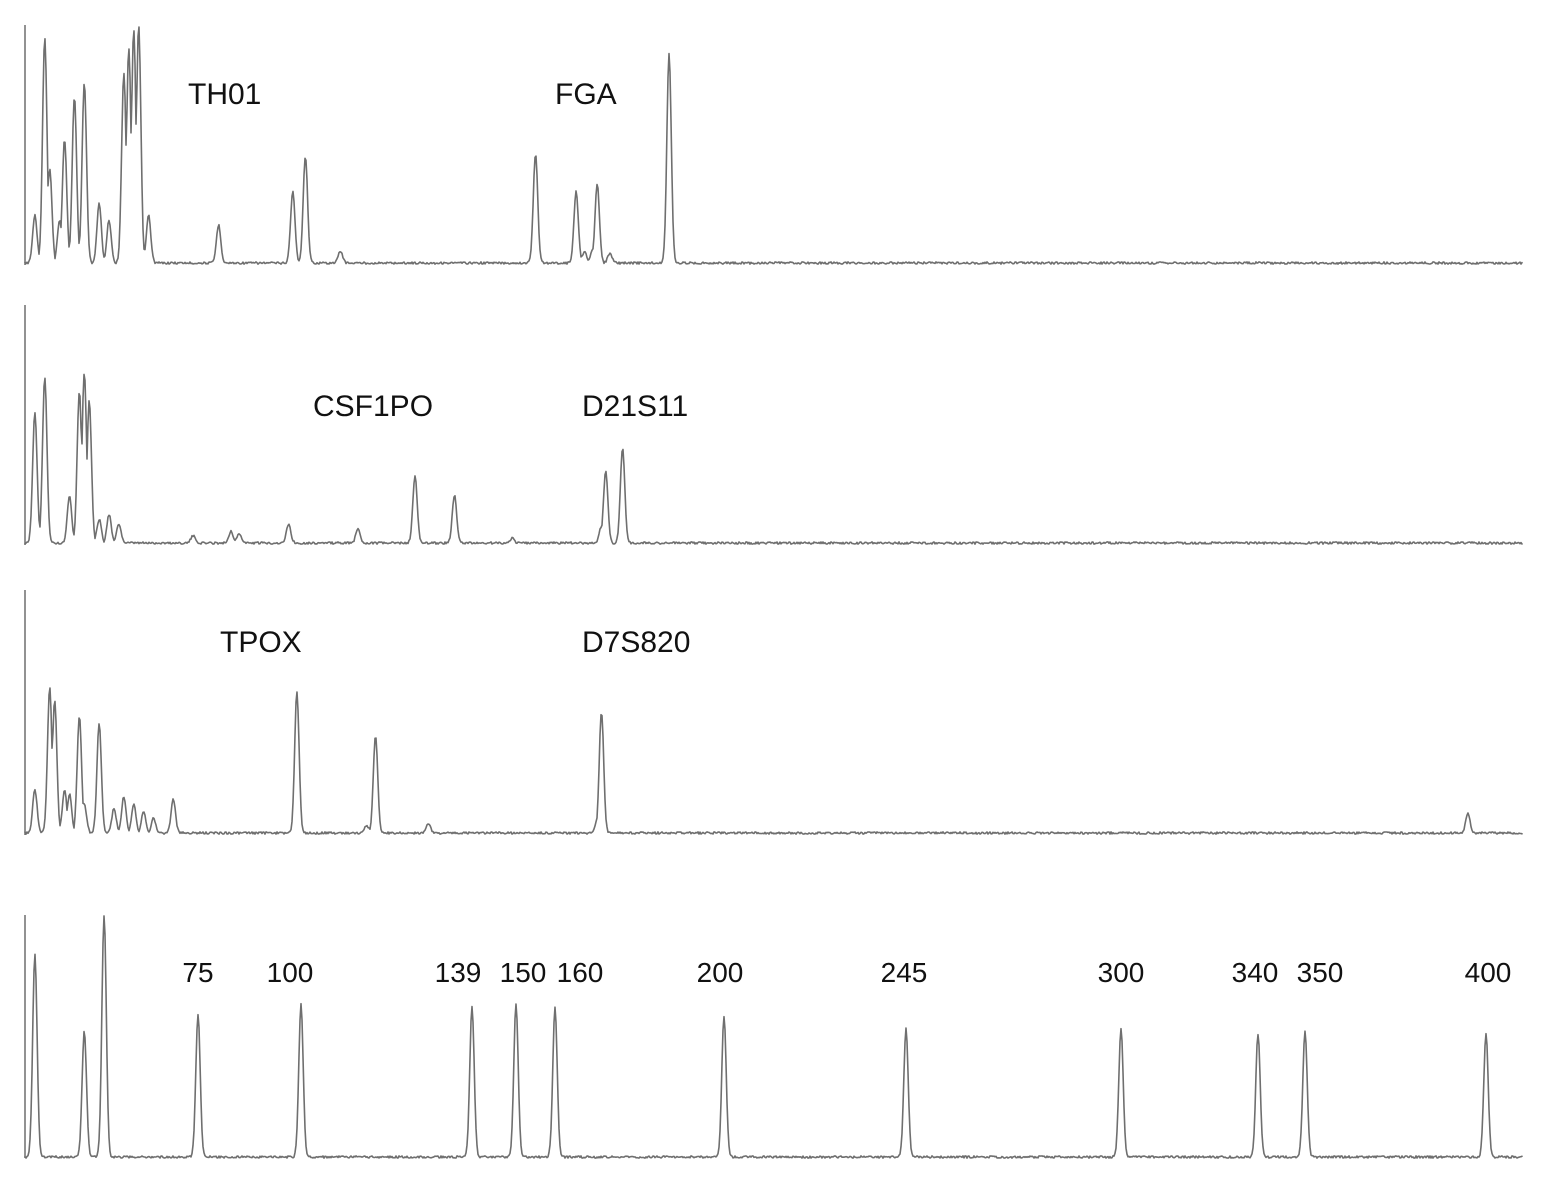 The height and width of the screenshot is (1198, 1554). Describe the element at coordinates (773, 761) in the screenshot. I see `panel-3-trace` at that location.